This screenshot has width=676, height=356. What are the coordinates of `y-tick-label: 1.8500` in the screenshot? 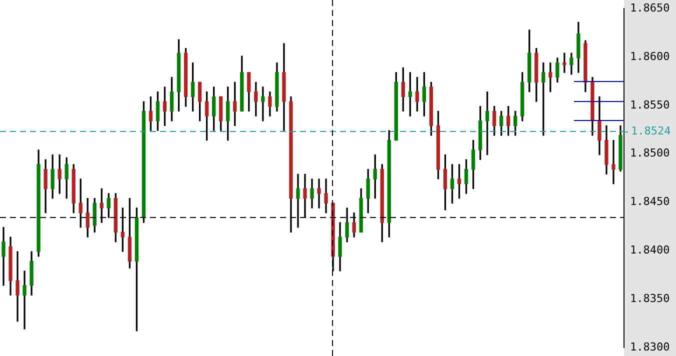 It's located at (650, 153).